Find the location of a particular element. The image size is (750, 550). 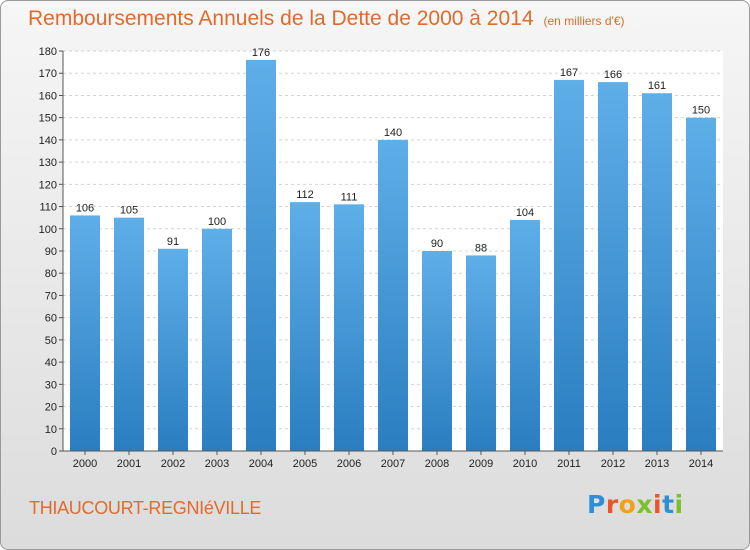

x-tick-label: 2013 is located at coordinates (657, 464).